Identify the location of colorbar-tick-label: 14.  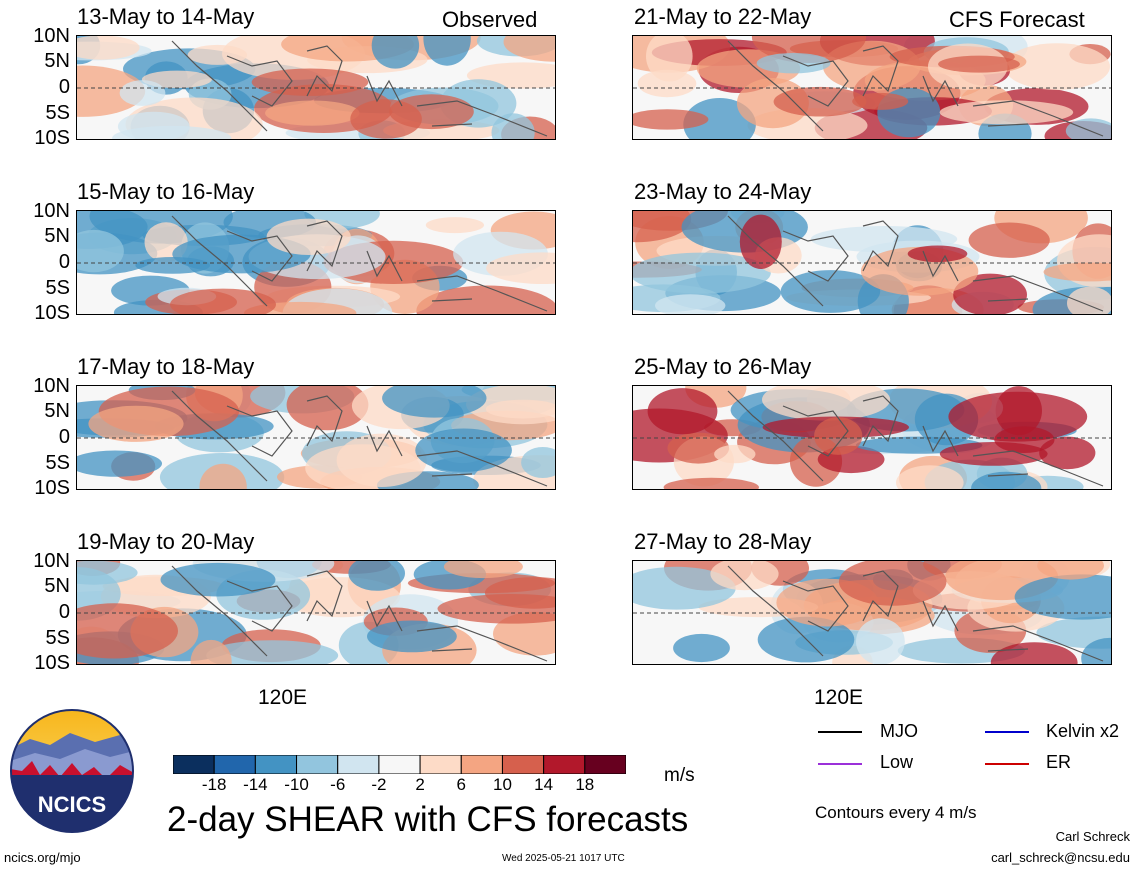
(544, 784).